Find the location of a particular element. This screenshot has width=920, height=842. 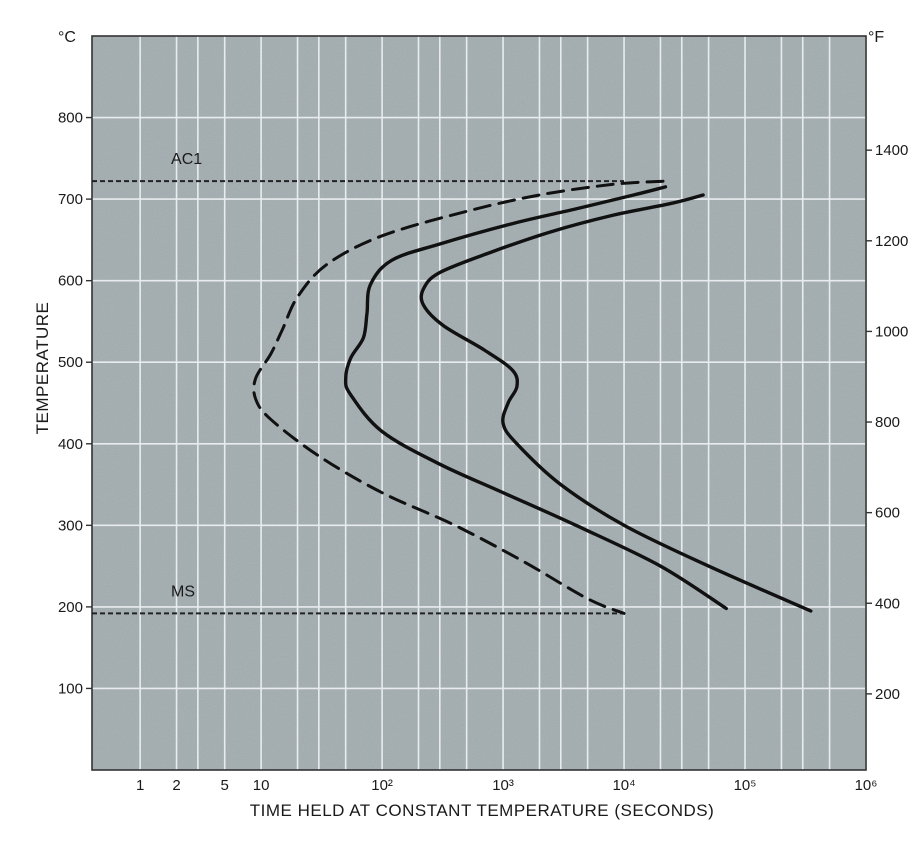

y-tick-label-left: 600 is located at coordinates (70, 281).